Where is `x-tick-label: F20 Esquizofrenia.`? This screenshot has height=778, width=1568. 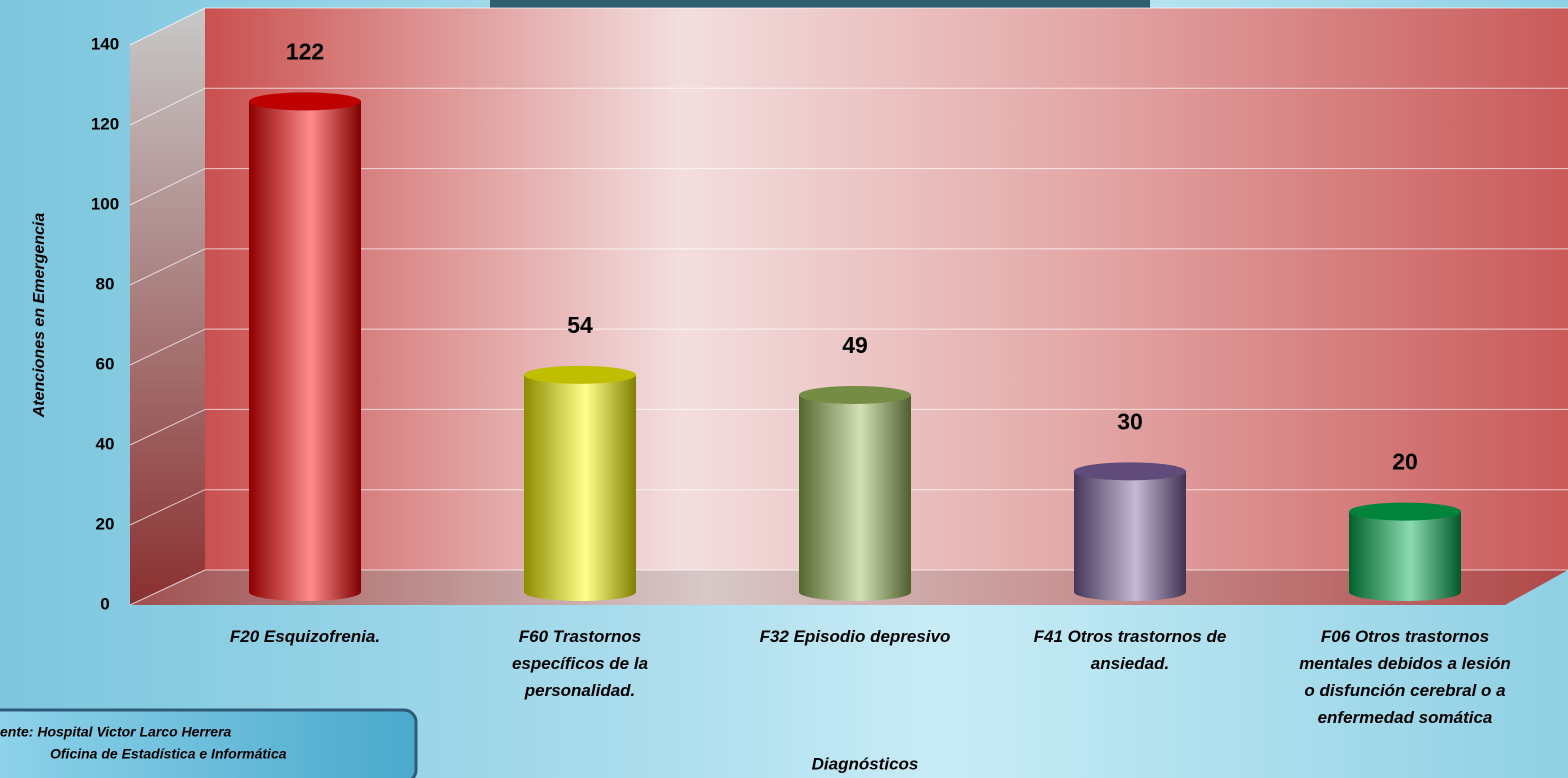 x-tick-label: F20 Esquizofrenia. is located at coordinates (305, 636).